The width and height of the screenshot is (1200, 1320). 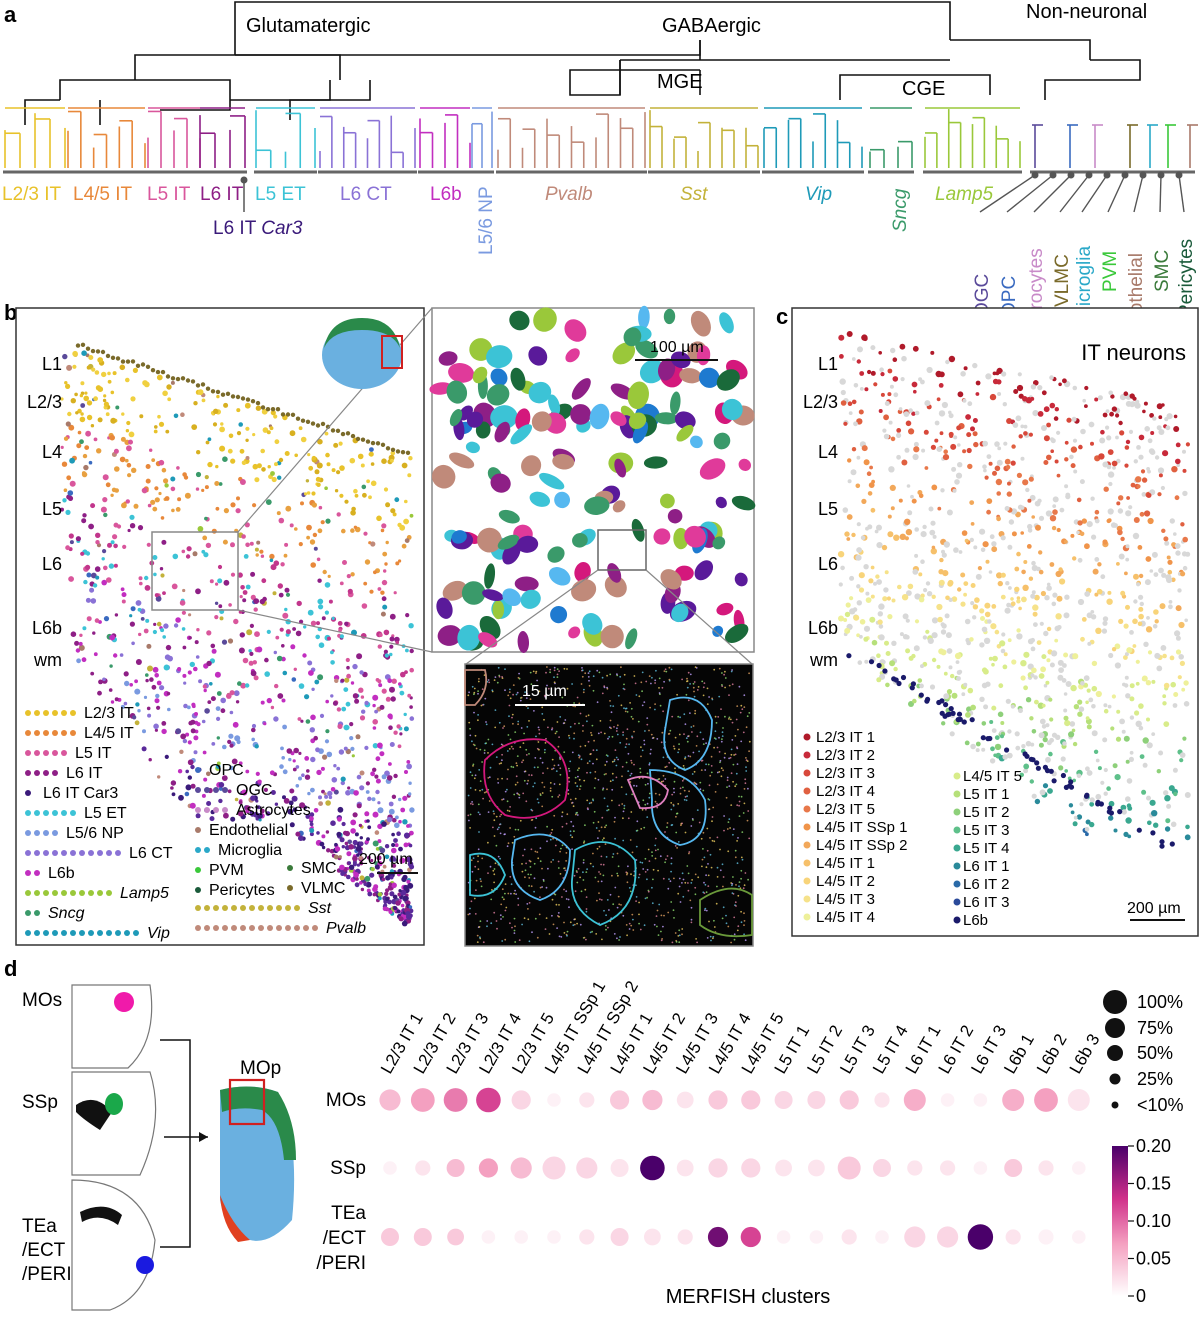 I want to click on layer-label-l6: L6, so click(x=828, y=564).